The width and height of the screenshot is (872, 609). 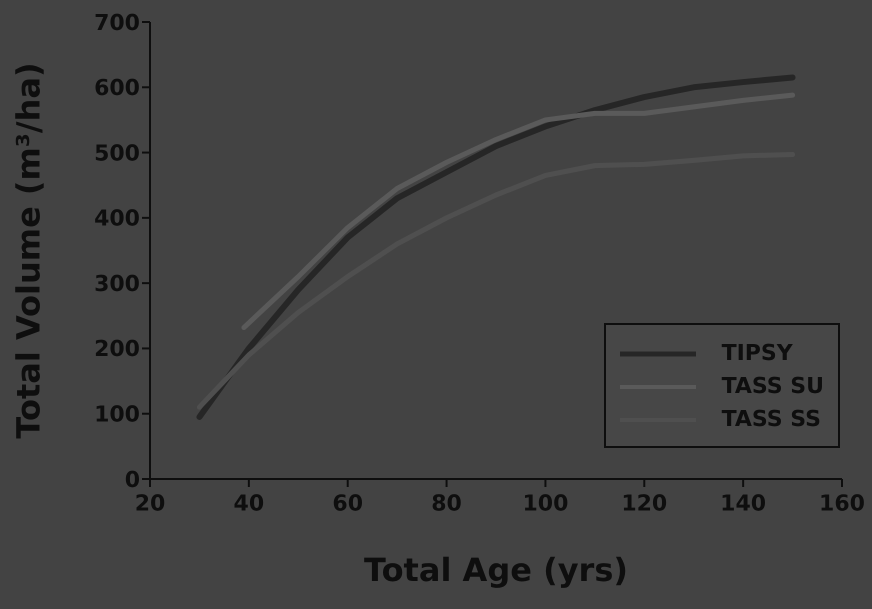 What do you see at coordinates (757, 353) in the screenshot?
I see `legend-label: TIPSY` at bounding box center [757, 353].